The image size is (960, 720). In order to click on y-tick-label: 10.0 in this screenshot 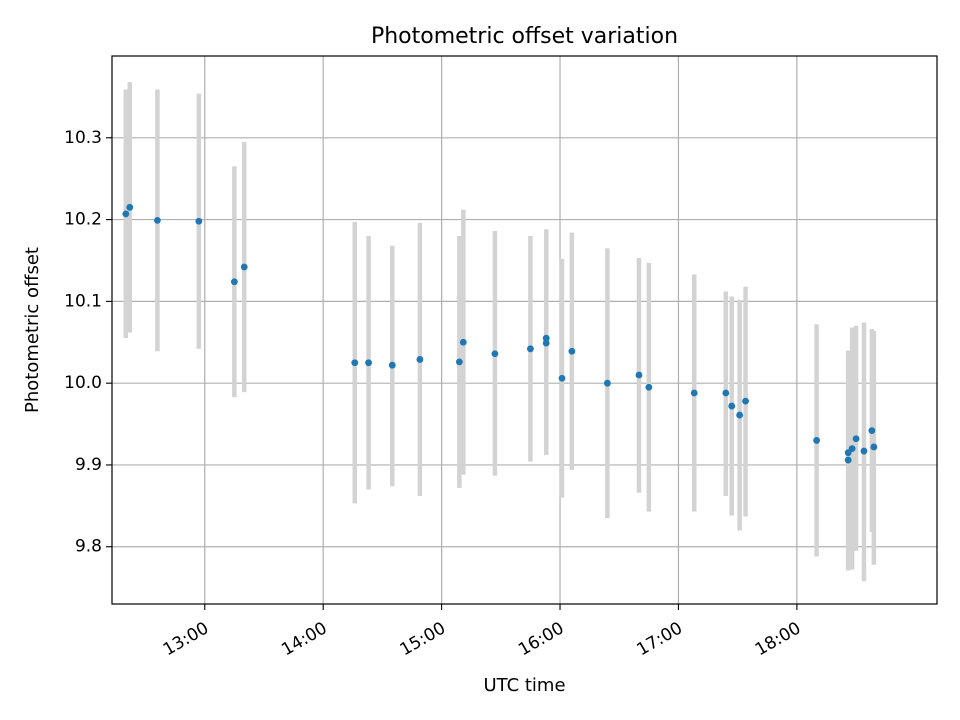, I will do `click(83, 383)`.